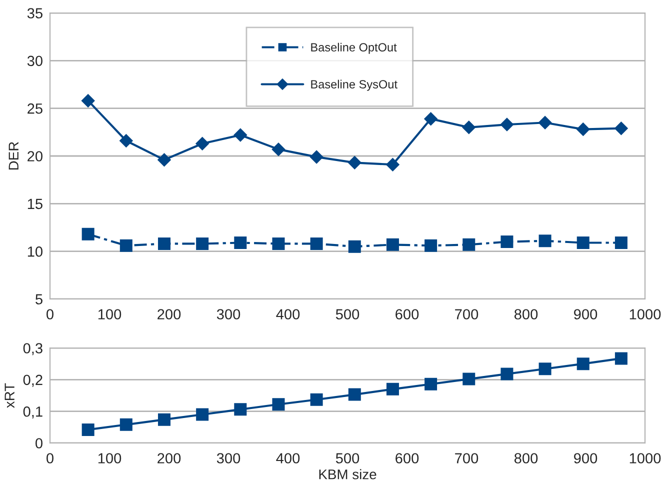  What do you see at coordinates (34, 13) in the screenshot?
I see `y-tick-label: 35` at bounding box center [34, 13].